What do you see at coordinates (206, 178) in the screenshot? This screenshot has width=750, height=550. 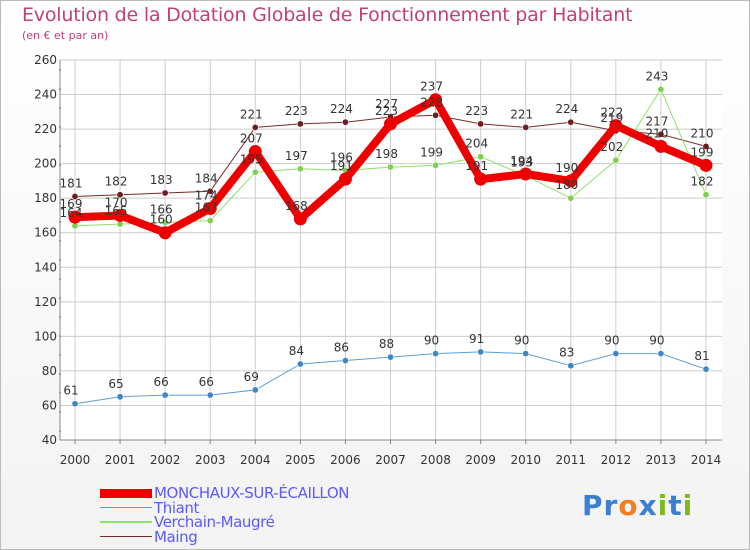 I see `data-label-maing: 184` at bounding box center [206, 178].